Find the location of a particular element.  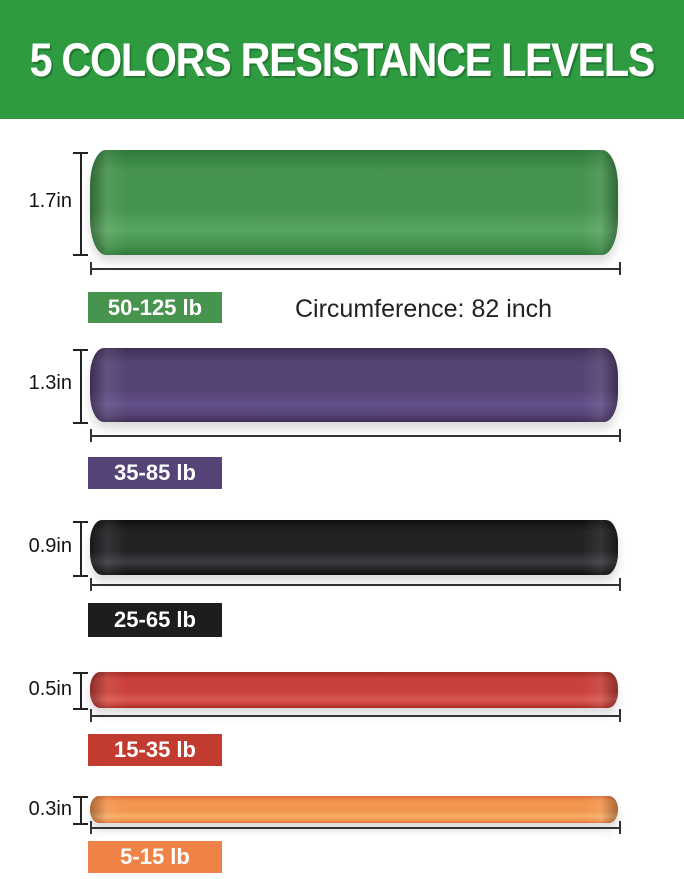

resistance-range-badge: 5-15 lb is located at coordinates (155, 857).